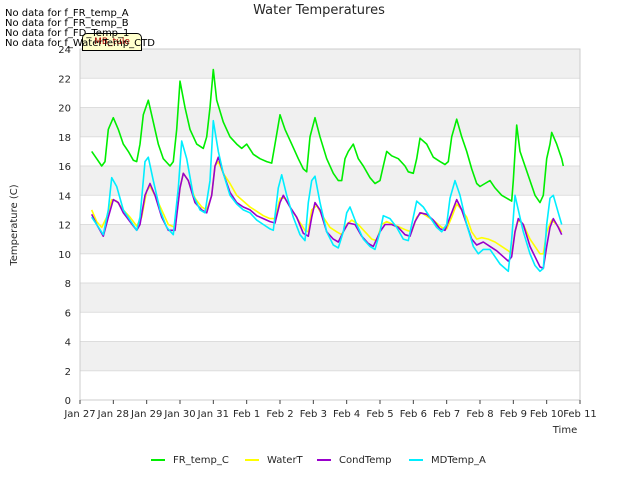  What do you see at coordinates (67, 13) in the screenshot?
I see `no-data-note: No data for f_FR_temp_A` at bounding box center [67, 13].